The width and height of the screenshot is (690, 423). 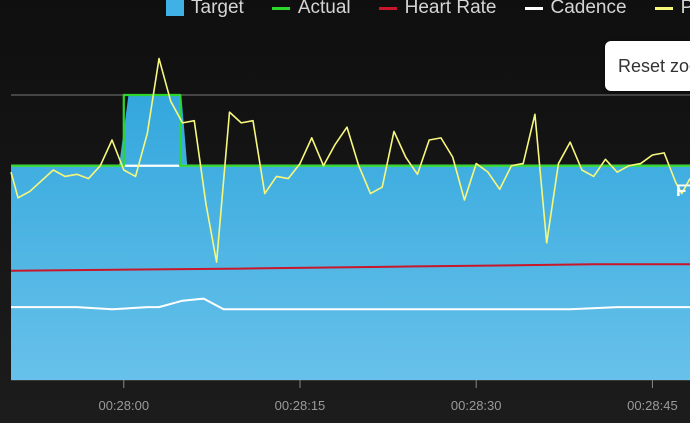 What do you see at coordinates (476, 405) in the screenshot?
I see `x-tick-label: 00:28:30` at bounding box center [476, 405].